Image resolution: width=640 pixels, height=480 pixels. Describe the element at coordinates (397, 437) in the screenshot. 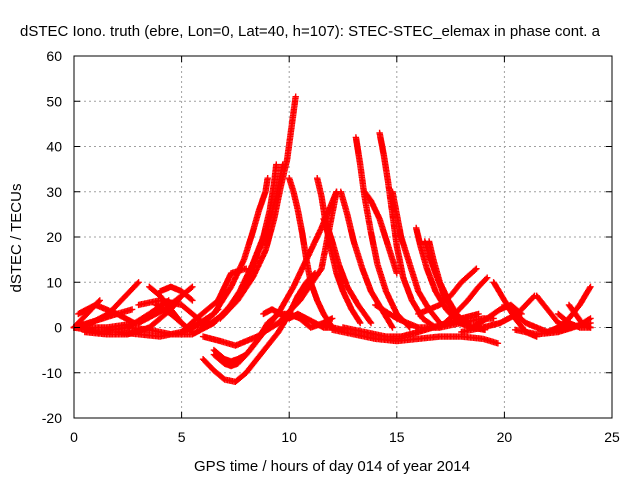

I see `x-tick-label: 15` at that location.